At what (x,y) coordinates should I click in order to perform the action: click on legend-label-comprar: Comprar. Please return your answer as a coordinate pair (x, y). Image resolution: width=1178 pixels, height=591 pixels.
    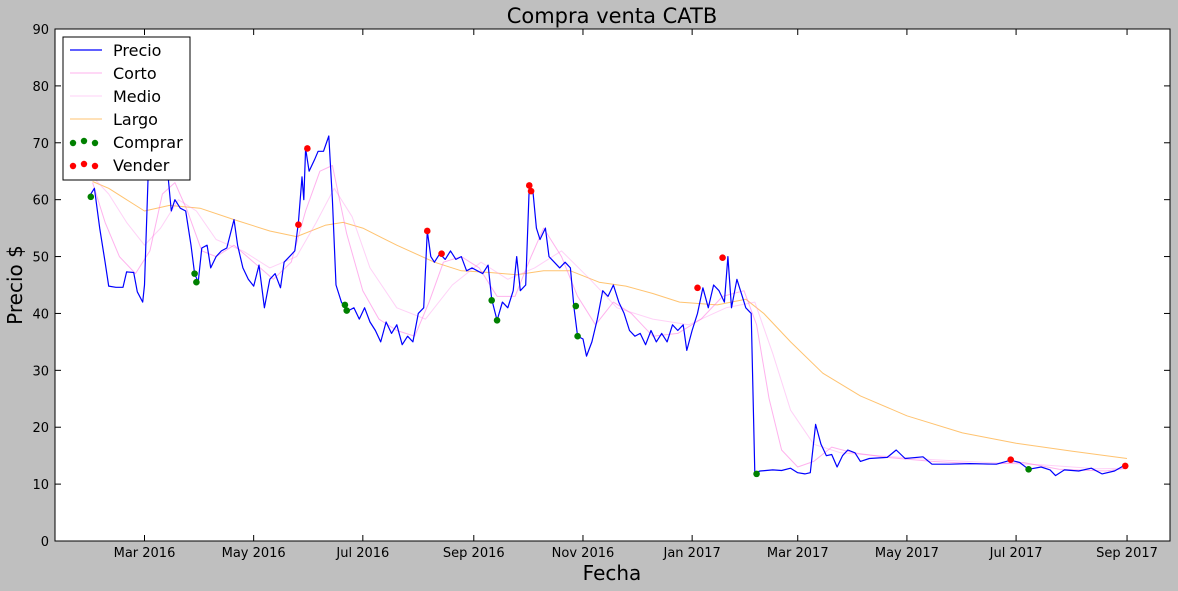
    Looking at the image, I should click on (148, 142).